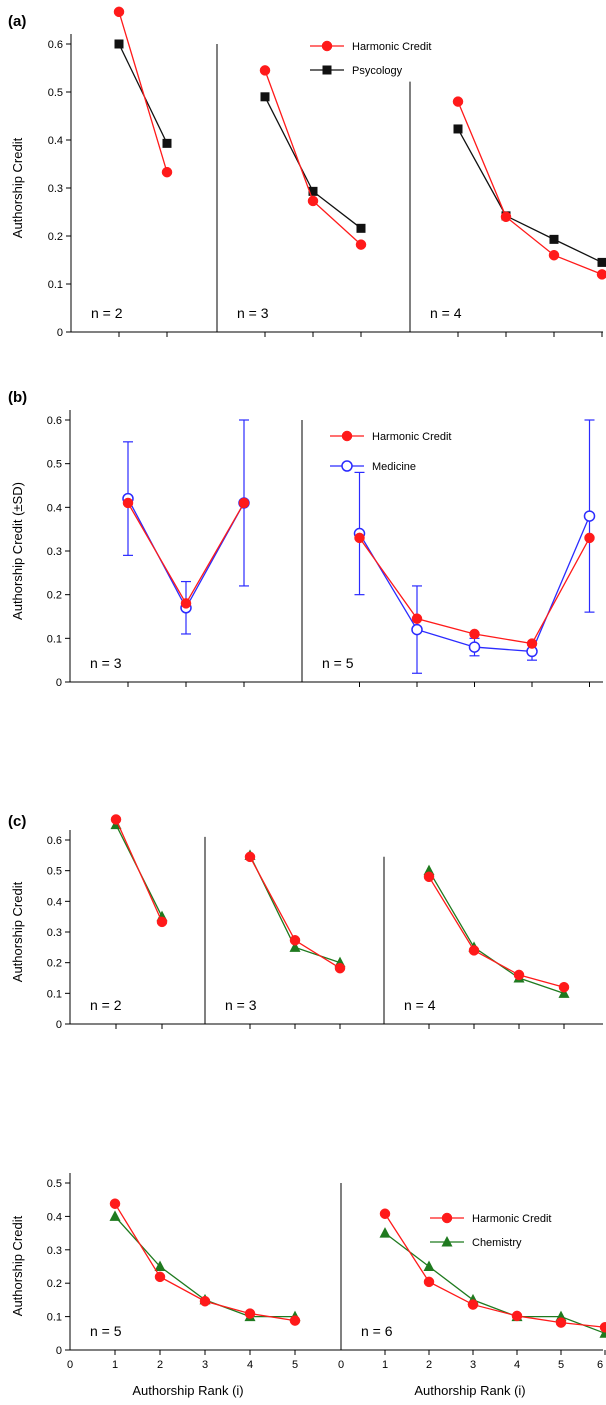 This screenshot has height=1405, width=606. What do you see at coordinates (377, 1331) in the screenshot?
I see `subplot-label-c-bottom: n = 6` at bounding box center [377, 1331].